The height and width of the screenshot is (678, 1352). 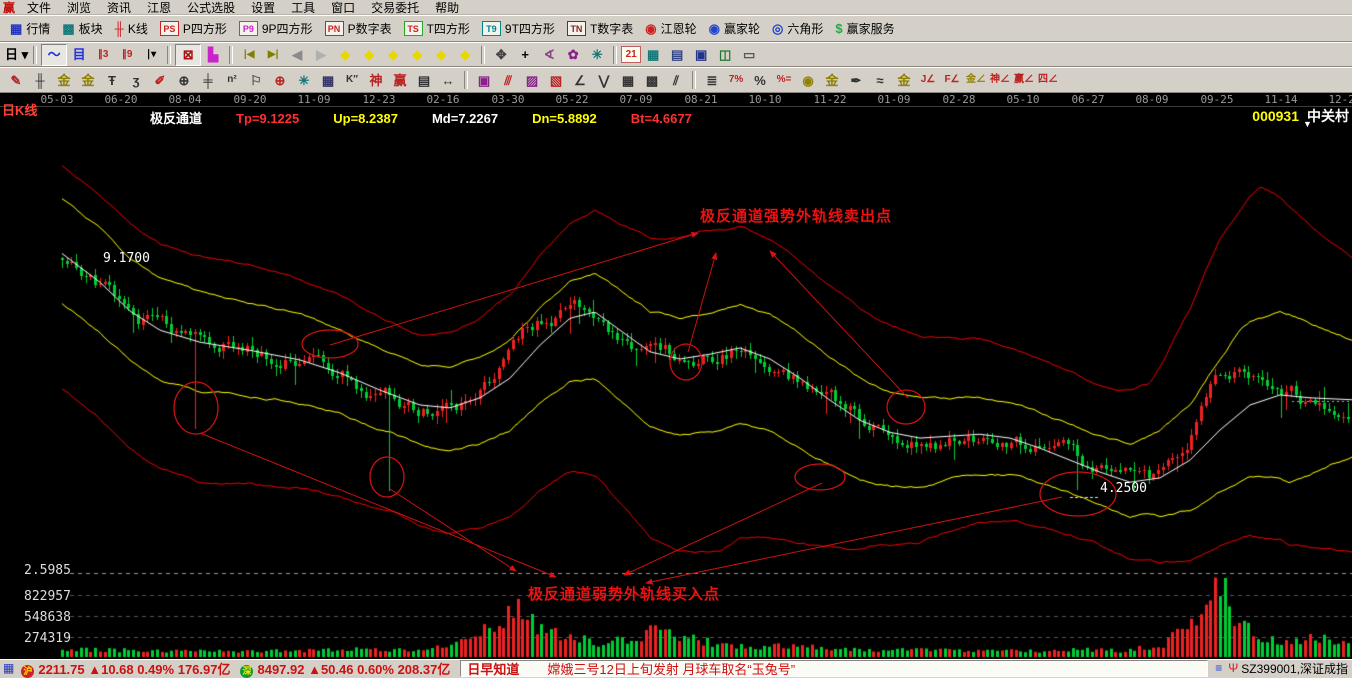 I want to click on indicator-histogram-icon: ▙, so click(x=213, y=54).